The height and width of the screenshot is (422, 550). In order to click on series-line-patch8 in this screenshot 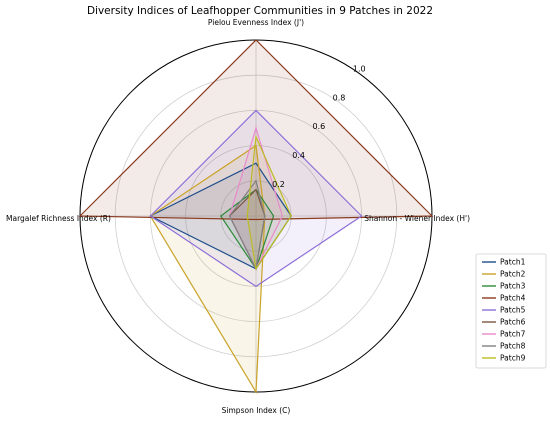, I will do `click(247, 225)`.